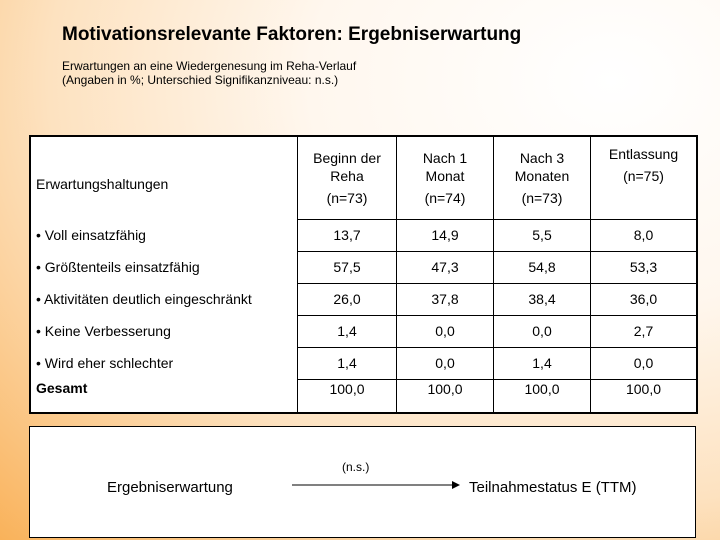 This screenshot has height=540, width=720. Describe the element at coordinates (347, 157) in the screenshot. I see `column-header-line1: Beginn der` at that location.